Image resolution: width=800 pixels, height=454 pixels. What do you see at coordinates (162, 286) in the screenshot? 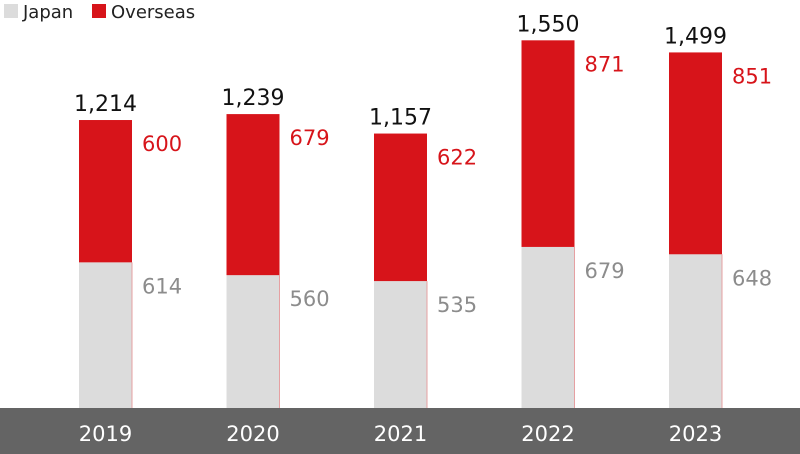
I see `japan-value-label-2019: 614` at bounding box center [162, 286].